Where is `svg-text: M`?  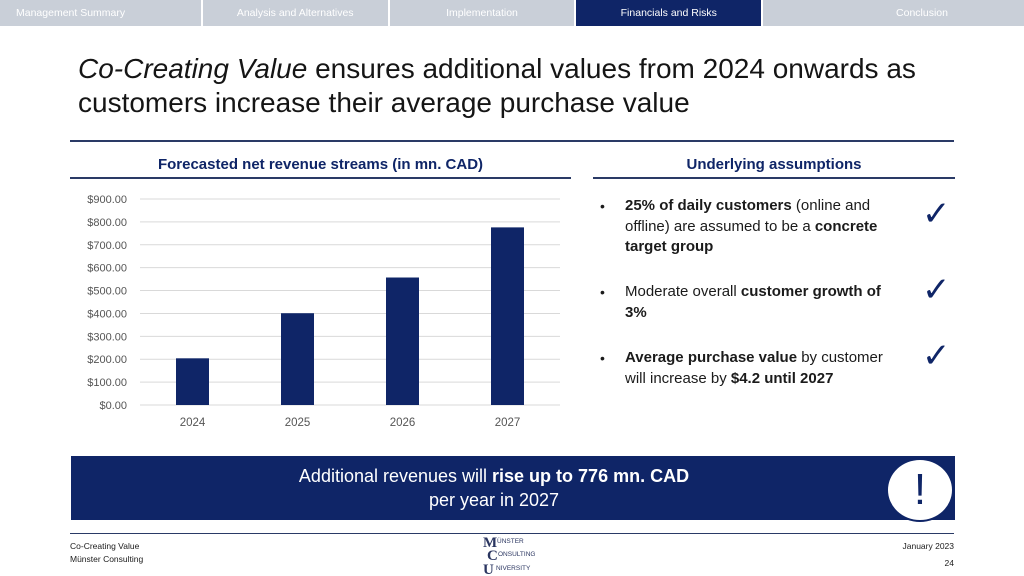
svg-text: M is located at coordinates (490, 543).